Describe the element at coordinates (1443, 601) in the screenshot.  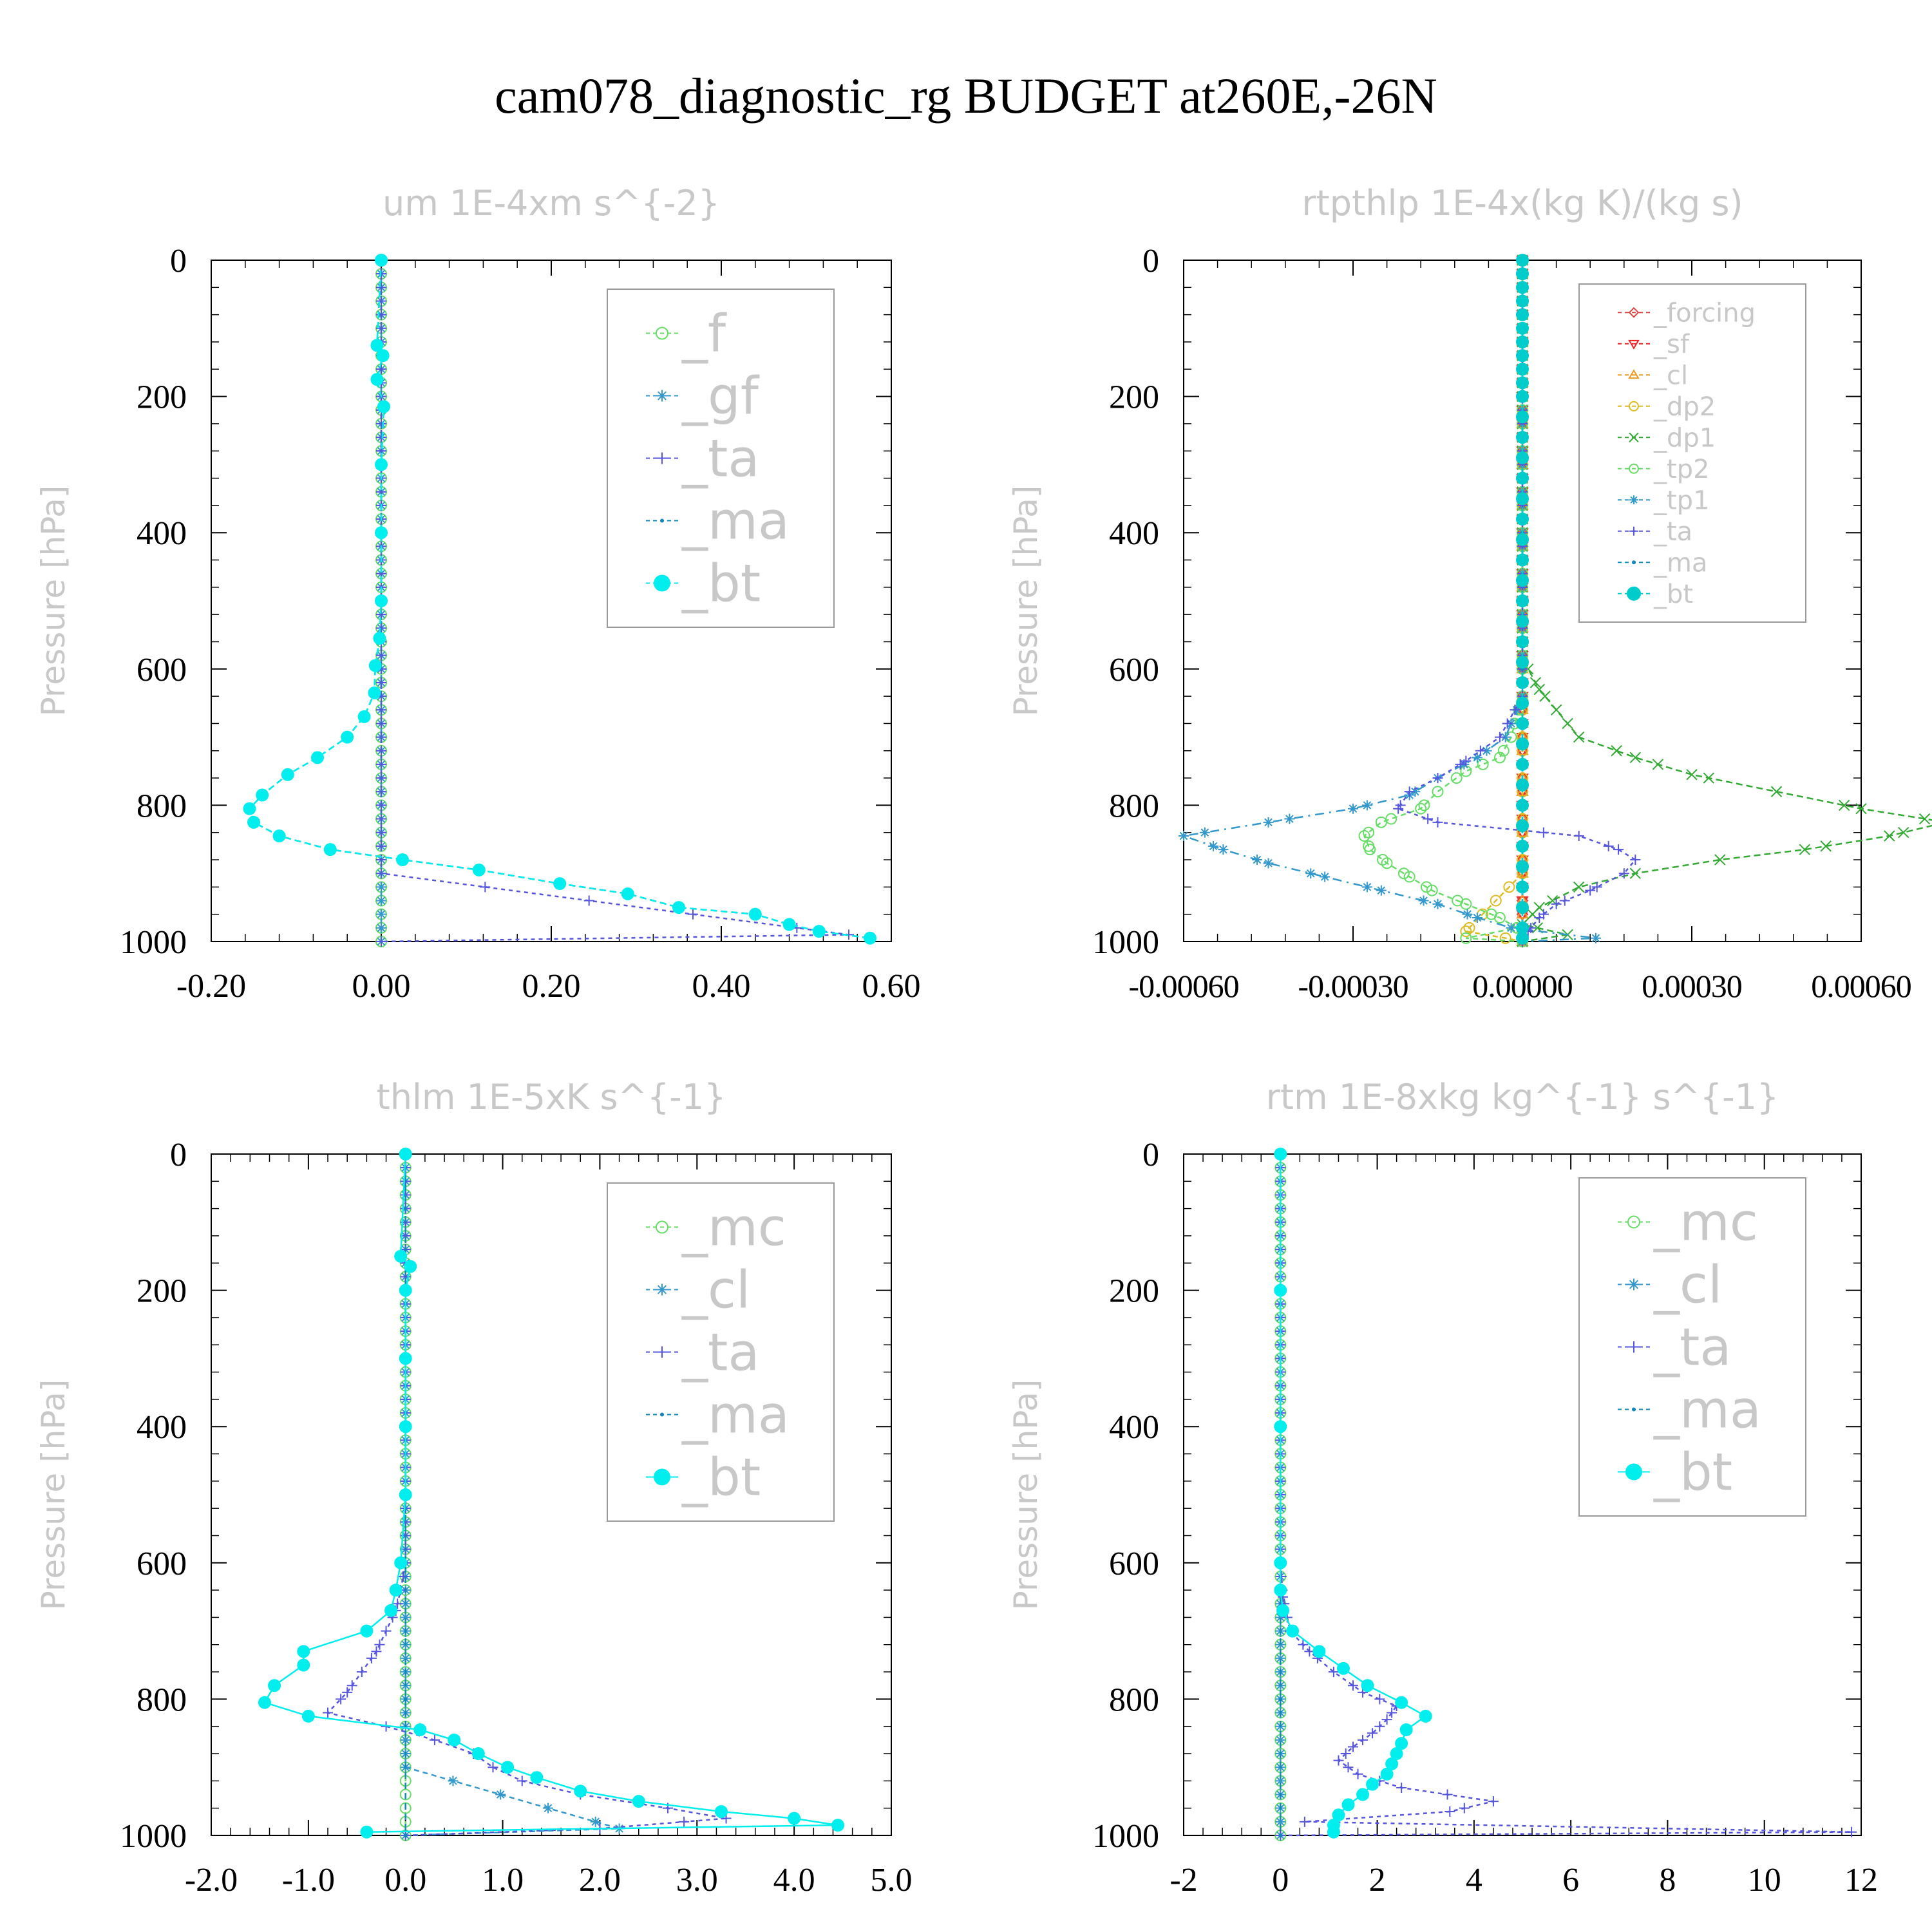
I see `series-tp2` at that location.